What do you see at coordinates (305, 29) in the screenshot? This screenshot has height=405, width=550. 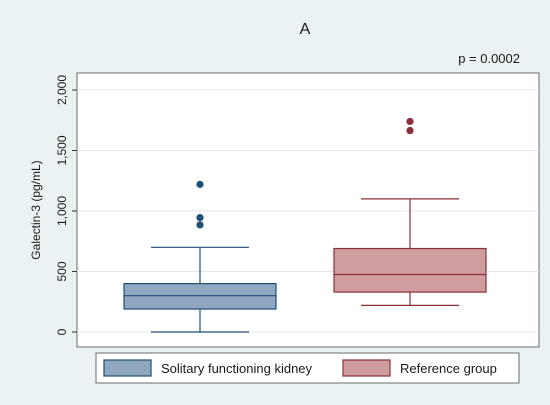 I see `chart-title: A` at bounding box center [305, 29].